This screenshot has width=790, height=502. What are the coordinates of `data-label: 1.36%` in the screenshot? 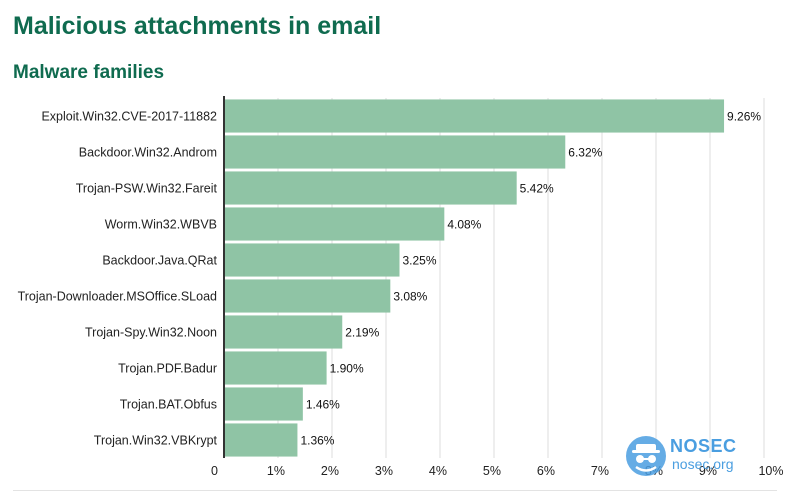 It's located at (317, 441).